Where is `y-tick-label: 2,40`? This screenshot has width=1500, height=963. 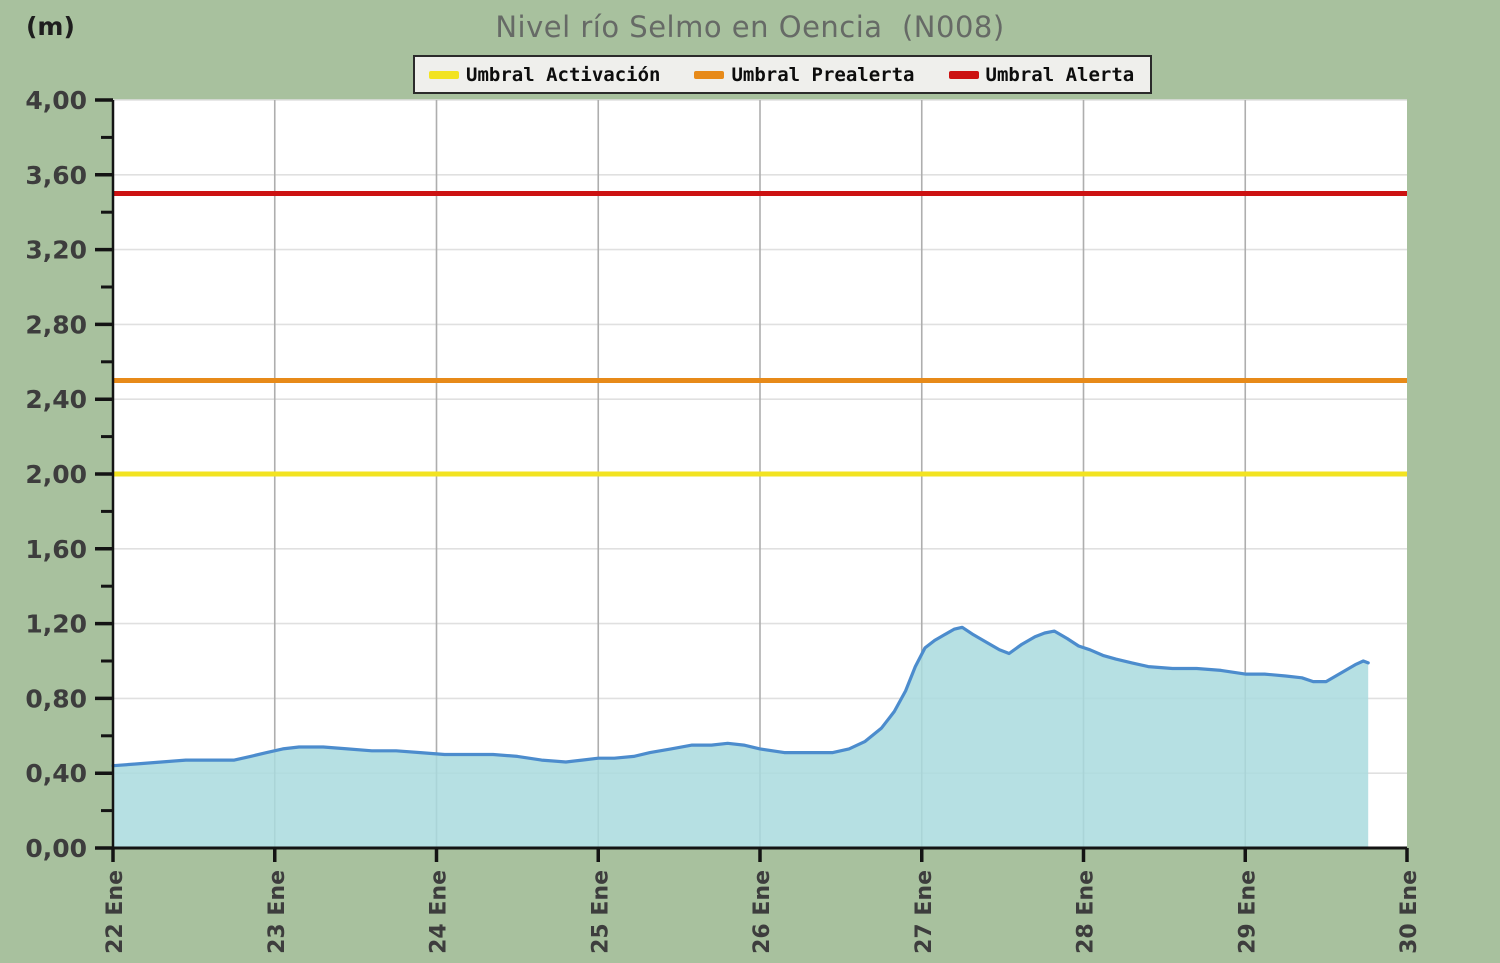 y-tick-label: 2,40 is located at coordinates (56, 399).